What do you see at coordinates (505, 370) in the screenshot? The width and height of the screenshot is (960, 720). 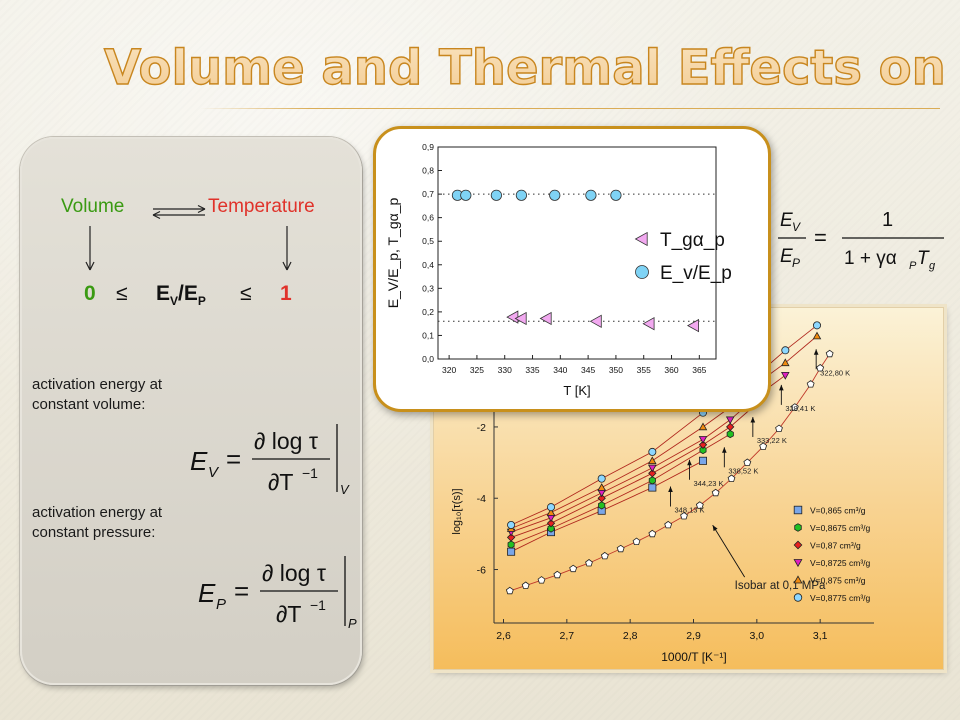 I see `x-tick-label: 330` at bounding box center [505, 370].